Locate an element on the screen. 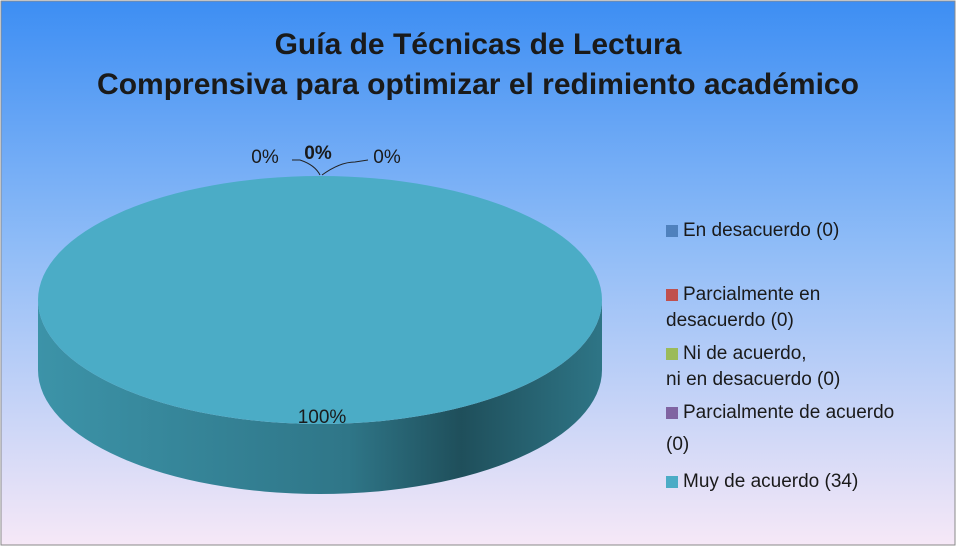 This screenshot has height=551, width=971. data-label: 100% is located at coordinates (322, 417).